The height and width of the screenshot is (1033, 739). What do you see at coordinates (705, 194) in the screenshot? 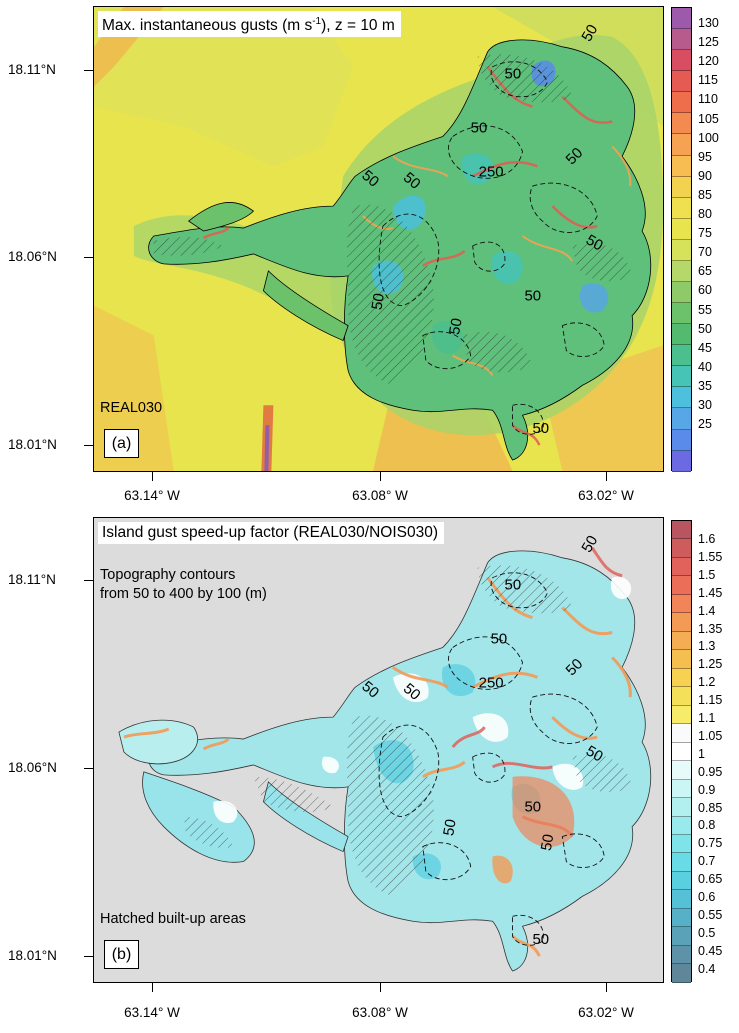
I see `colorbar-tick-label: 85` at bounding box center [705, 194].